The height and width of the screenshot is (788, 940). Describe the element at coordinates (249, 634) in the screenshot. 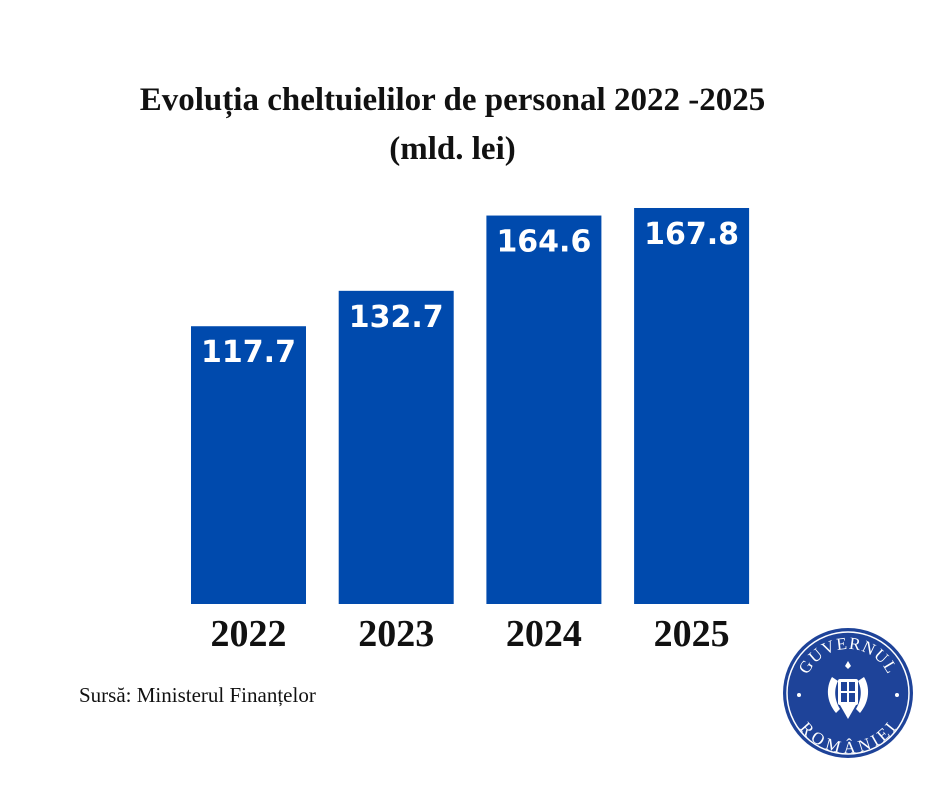

I see `x-tick-label-2022: 2022` at that location.